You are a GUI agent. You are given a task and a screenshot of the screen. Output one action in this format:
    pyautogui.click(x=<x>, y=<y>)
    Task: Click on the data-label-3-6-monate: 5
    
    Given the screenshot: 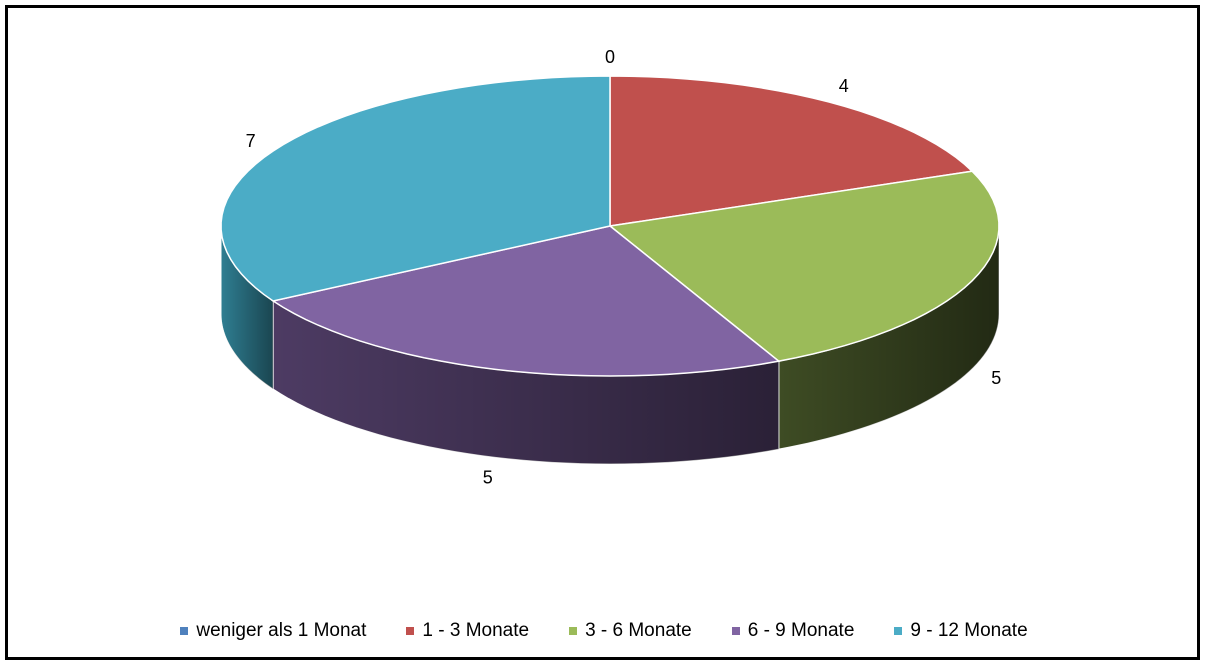 What is the action you would take?
    pyautogui.click(x=996, y=378)
    